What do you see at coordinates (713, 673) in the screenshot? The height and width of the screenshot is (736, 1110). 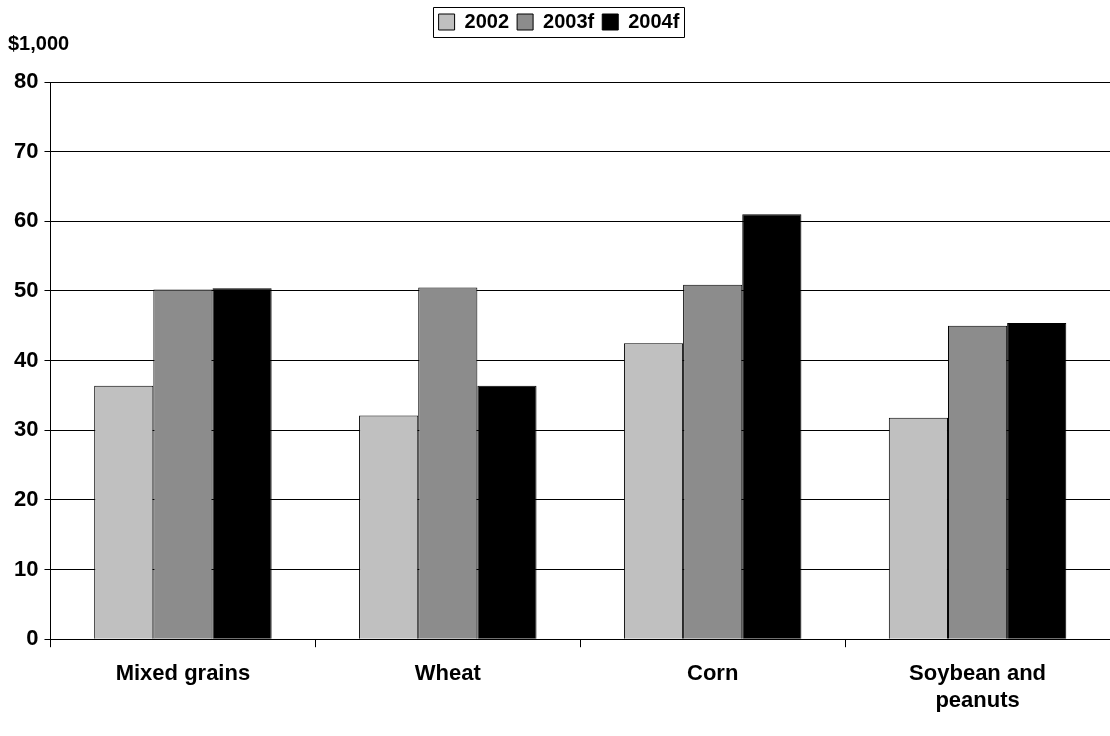 I see `x-tick-label: Corn` at bounding box center [713, 673].